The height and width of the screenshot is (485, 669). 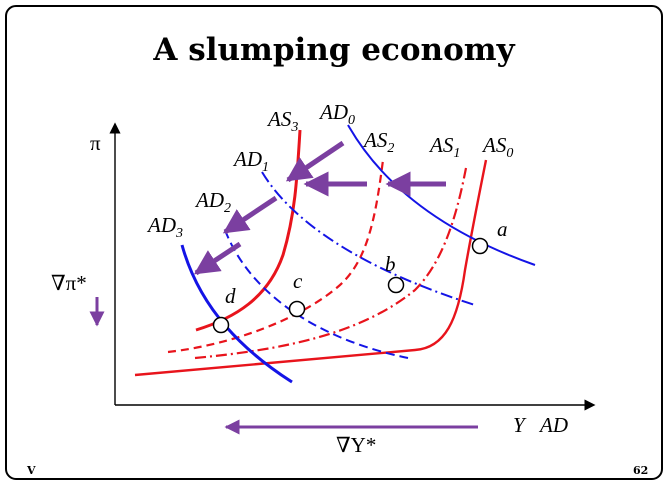 I want to click on point-a-marker, so click(x=480, y=246).